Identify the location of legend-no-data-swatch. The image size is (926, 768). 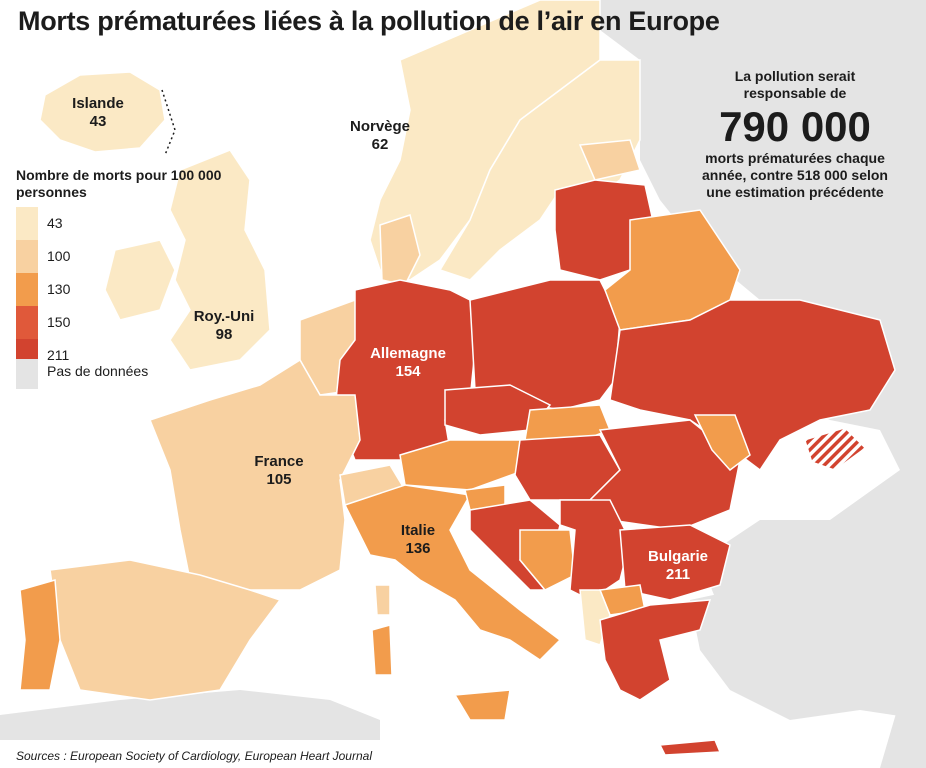
(27, 374).